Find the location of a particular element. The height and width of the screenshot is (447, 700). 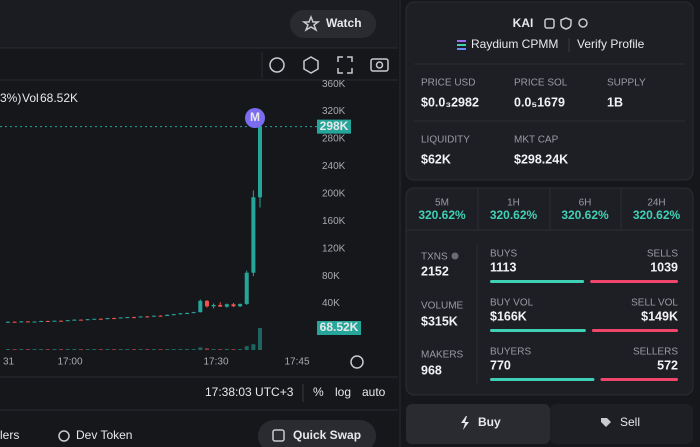

y-tick-label: 120K is located at coordinates (334, 248).